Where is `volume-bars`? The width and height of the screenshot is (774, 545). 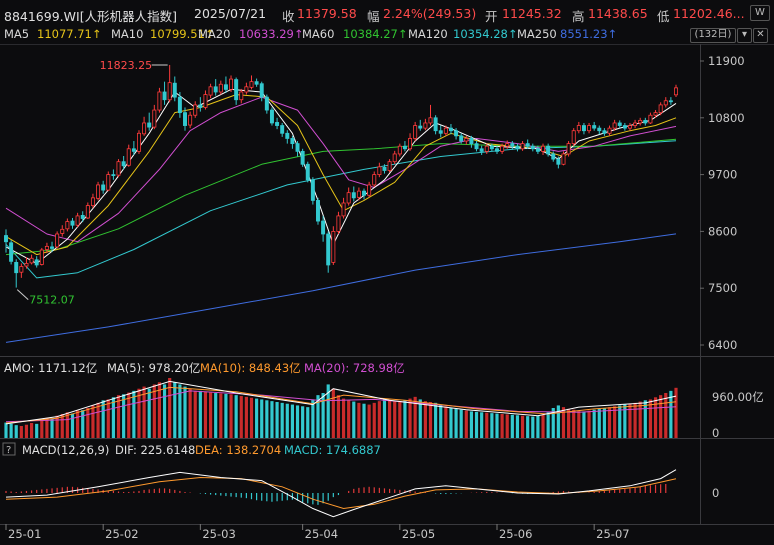 volume-bars is located at coordinates (341, 408).